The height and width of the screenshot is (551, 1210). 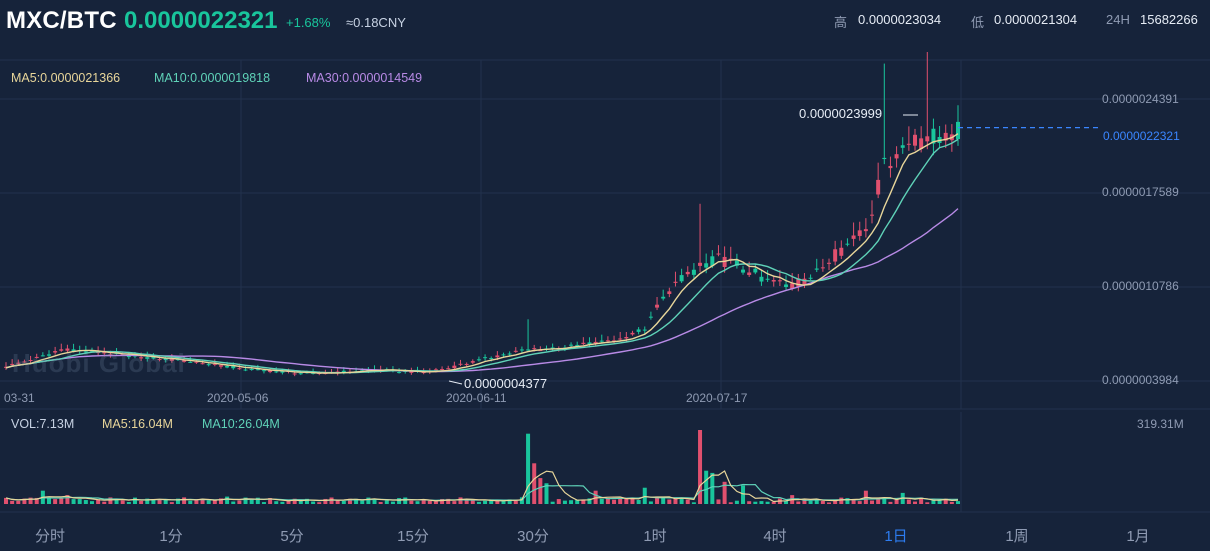 I want to click on y-tick-label: 0.0000024391, so click(x=1140, y=99).